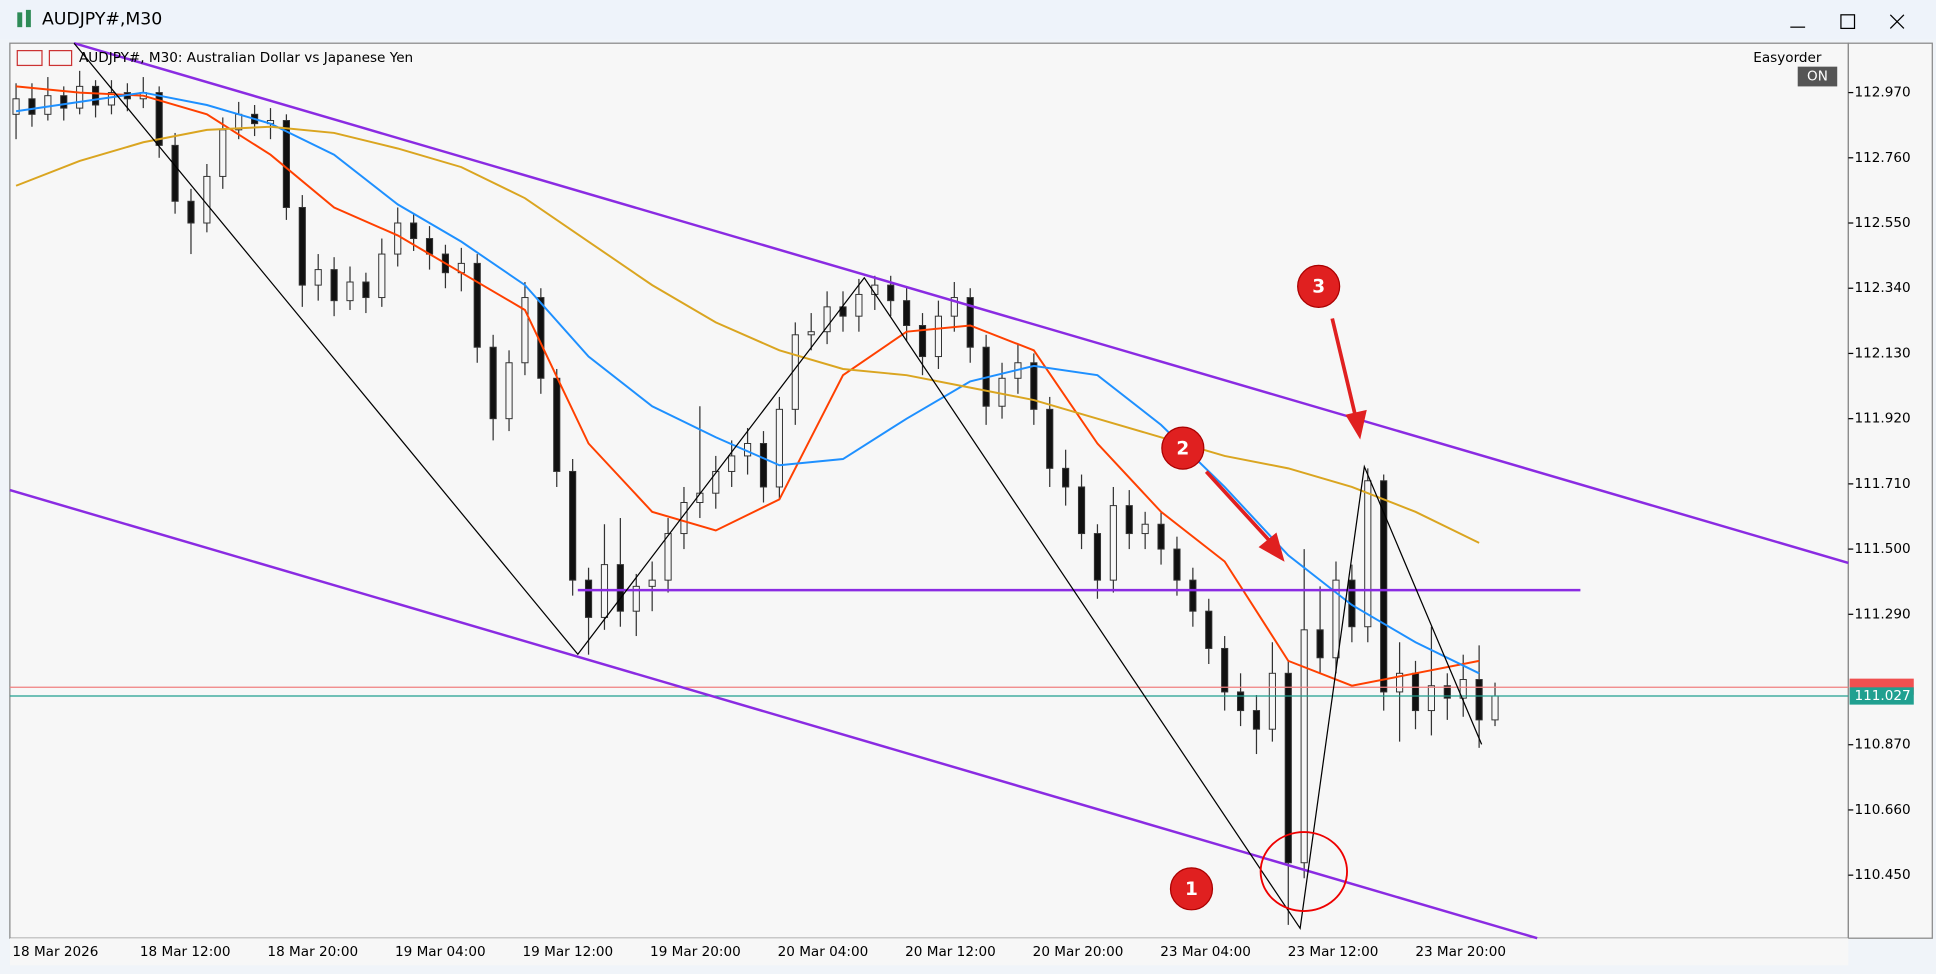 This screenshot has height=978, width=1936. Describe the element at coordinates (1303, 871) in the screenshot. I see `highlight-circle` at that location.